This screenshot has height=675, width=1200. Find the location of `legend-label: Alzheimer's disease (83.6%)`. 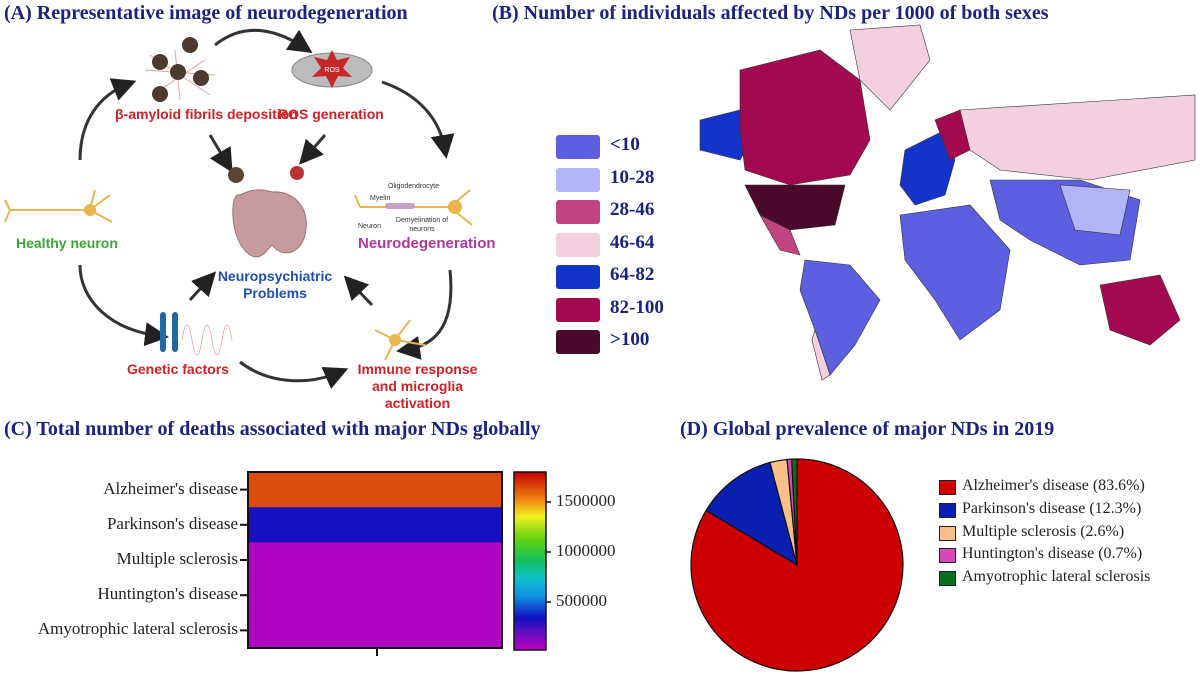

legend-label: Alzheimer's disease (83.6%) is located at coordinates (1053, 485).